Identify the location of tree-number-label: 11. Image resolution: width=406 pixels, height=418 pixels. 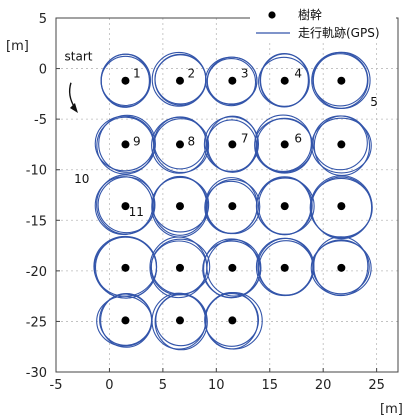
(136, 212).